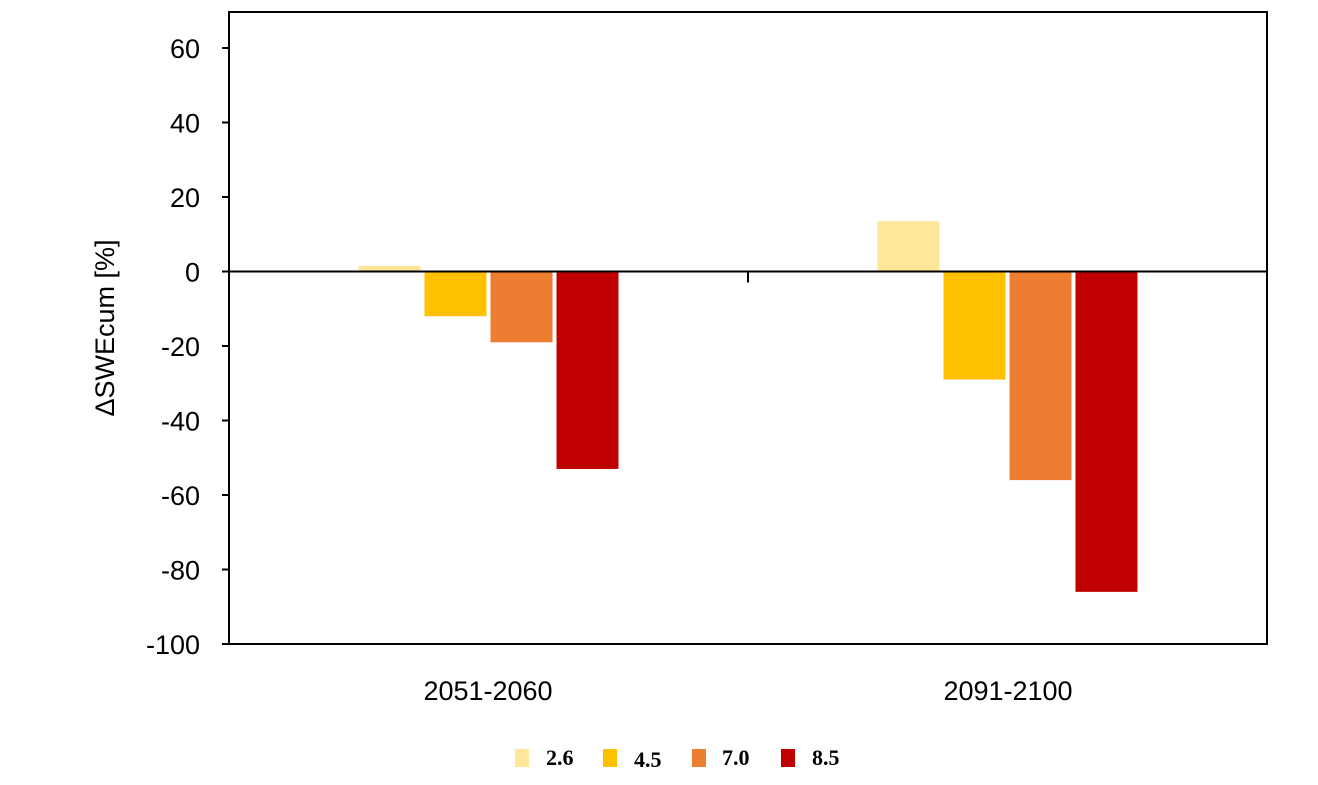 Image resolution: width=1318 pixels, height=785 pixels. What do you see at coordinates (560, 757) in the screenshot?
I see `legend-label: 2.6` at bounding box center [560, 757].